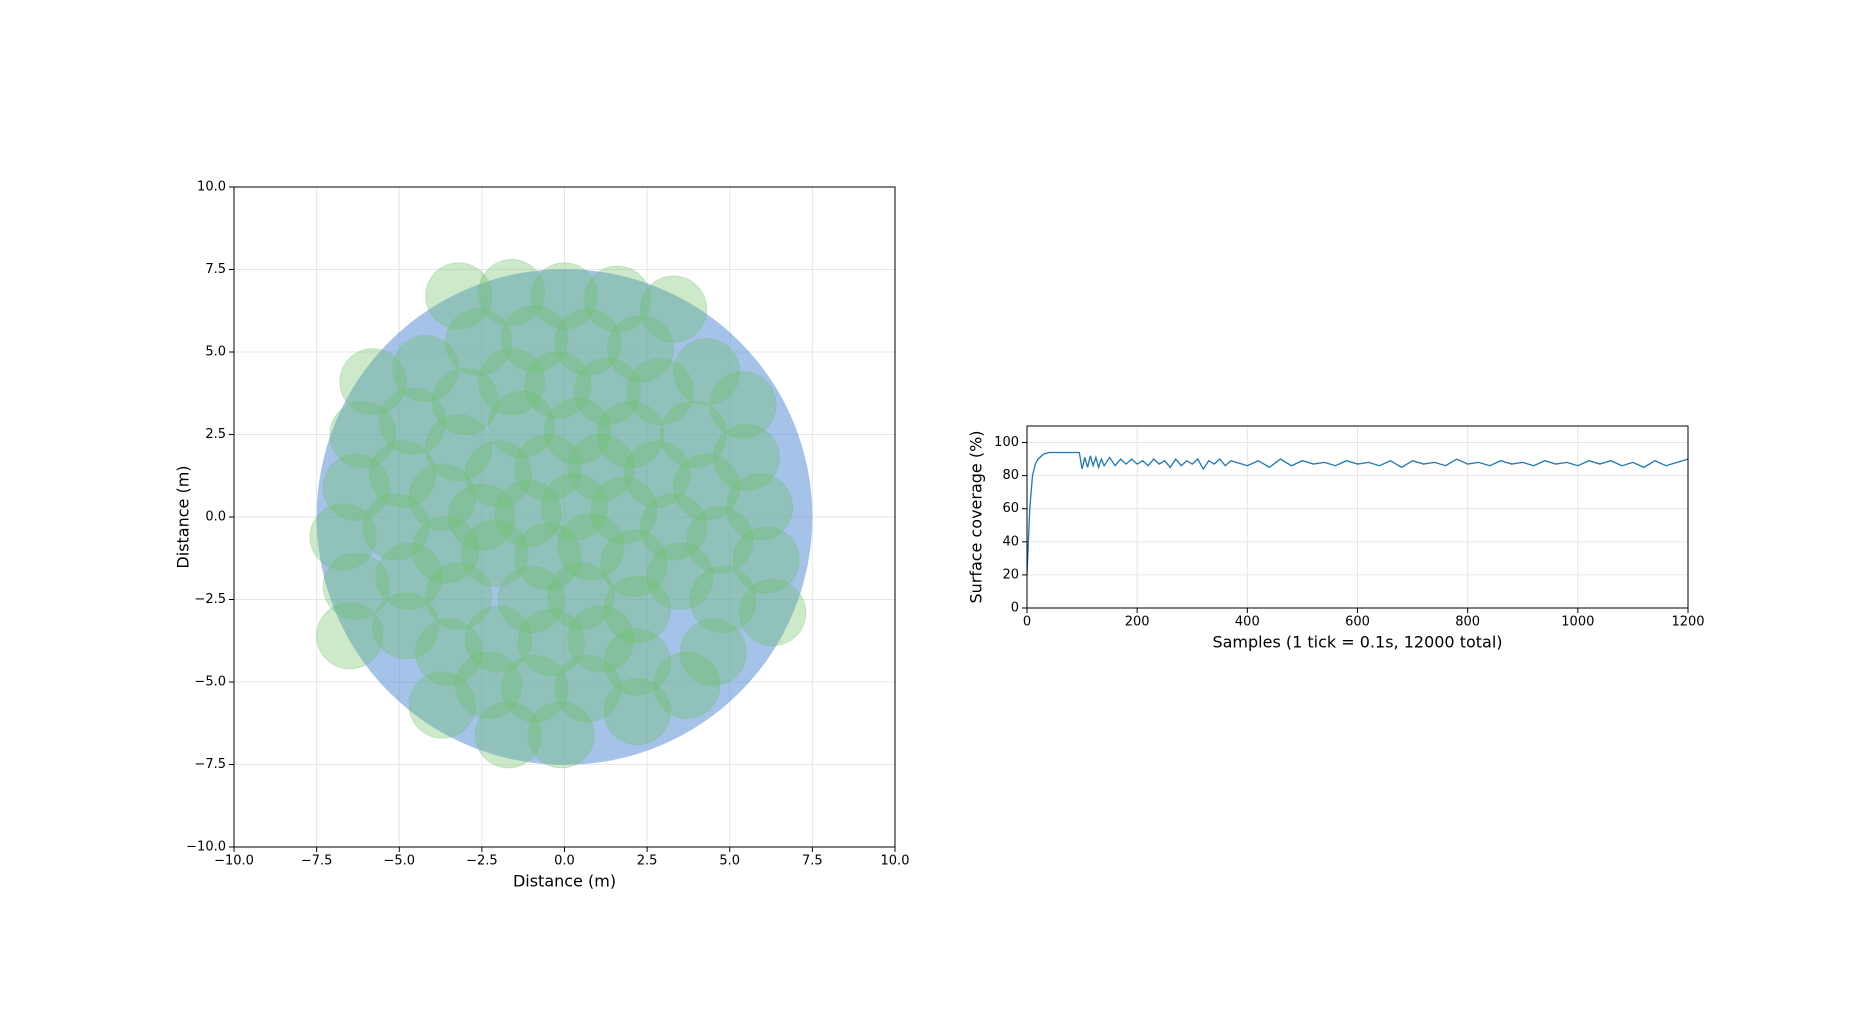  I want to click on axes-frame, so click(1357, 517).